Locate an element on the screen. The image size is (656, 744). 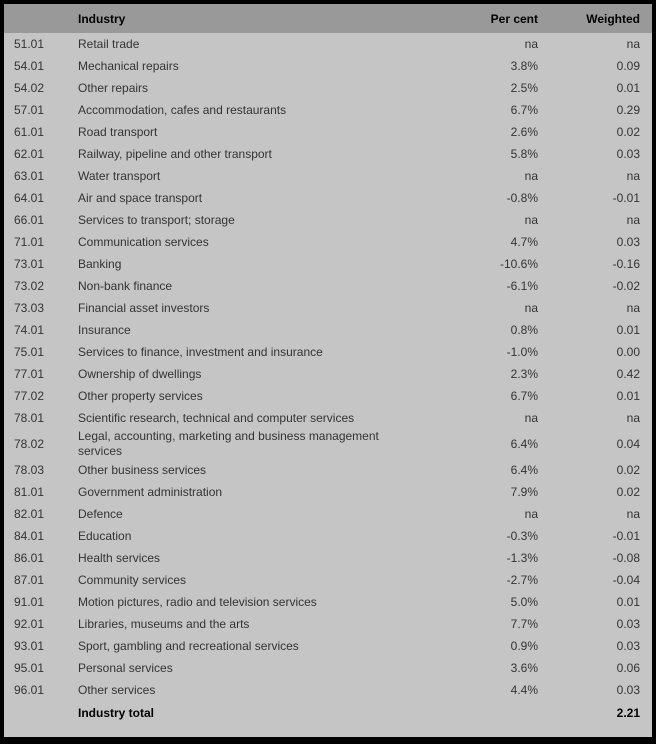
code-cell: 78.03 is located at coordinates (37, 470).